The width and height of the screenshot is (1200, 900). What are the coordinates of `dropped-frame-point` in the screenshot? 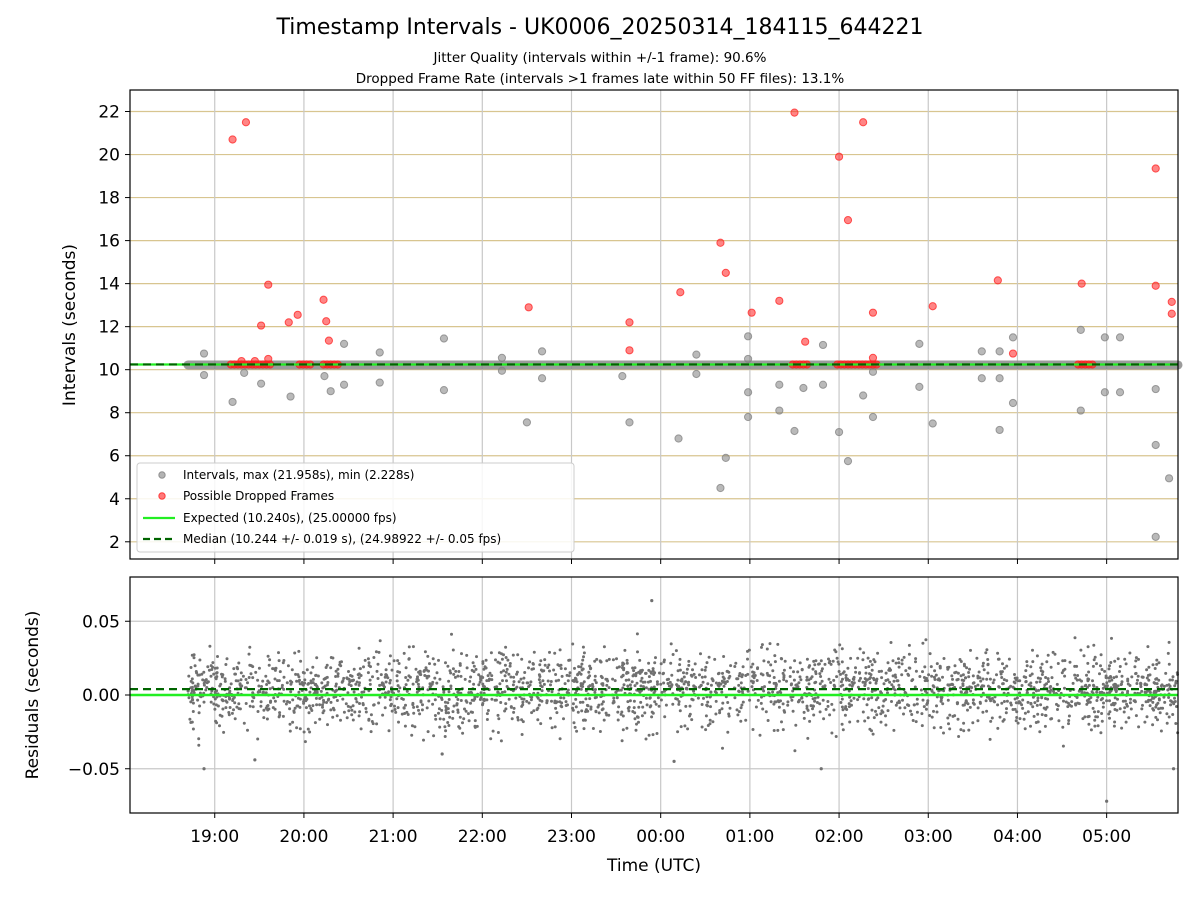 It's located at (863, 122).